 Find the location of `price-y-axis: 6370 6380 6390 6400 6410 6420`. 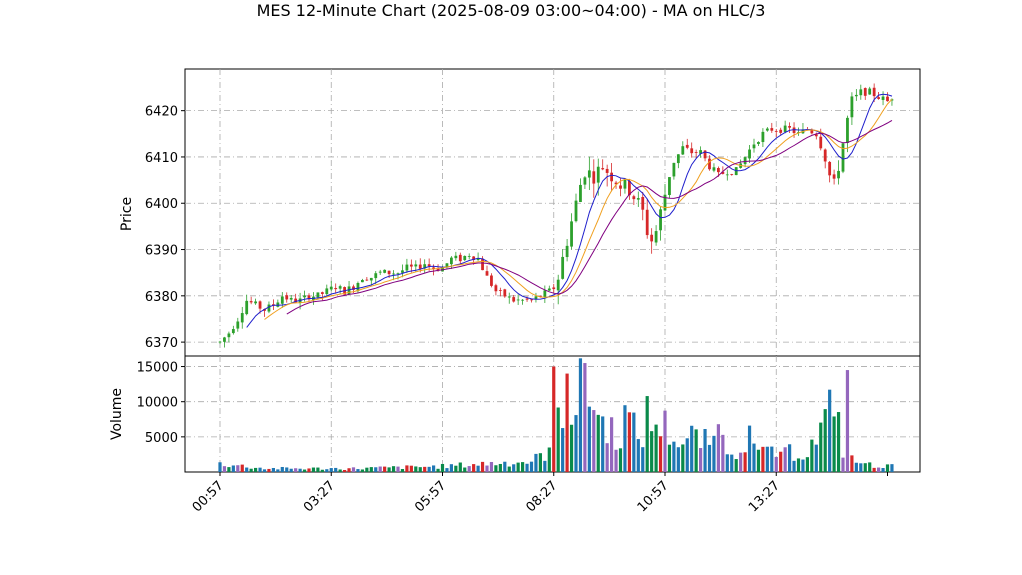

price-y-axis: 6370 6380 6390 6400 6410 6420 is located at coordinates (165, 228).